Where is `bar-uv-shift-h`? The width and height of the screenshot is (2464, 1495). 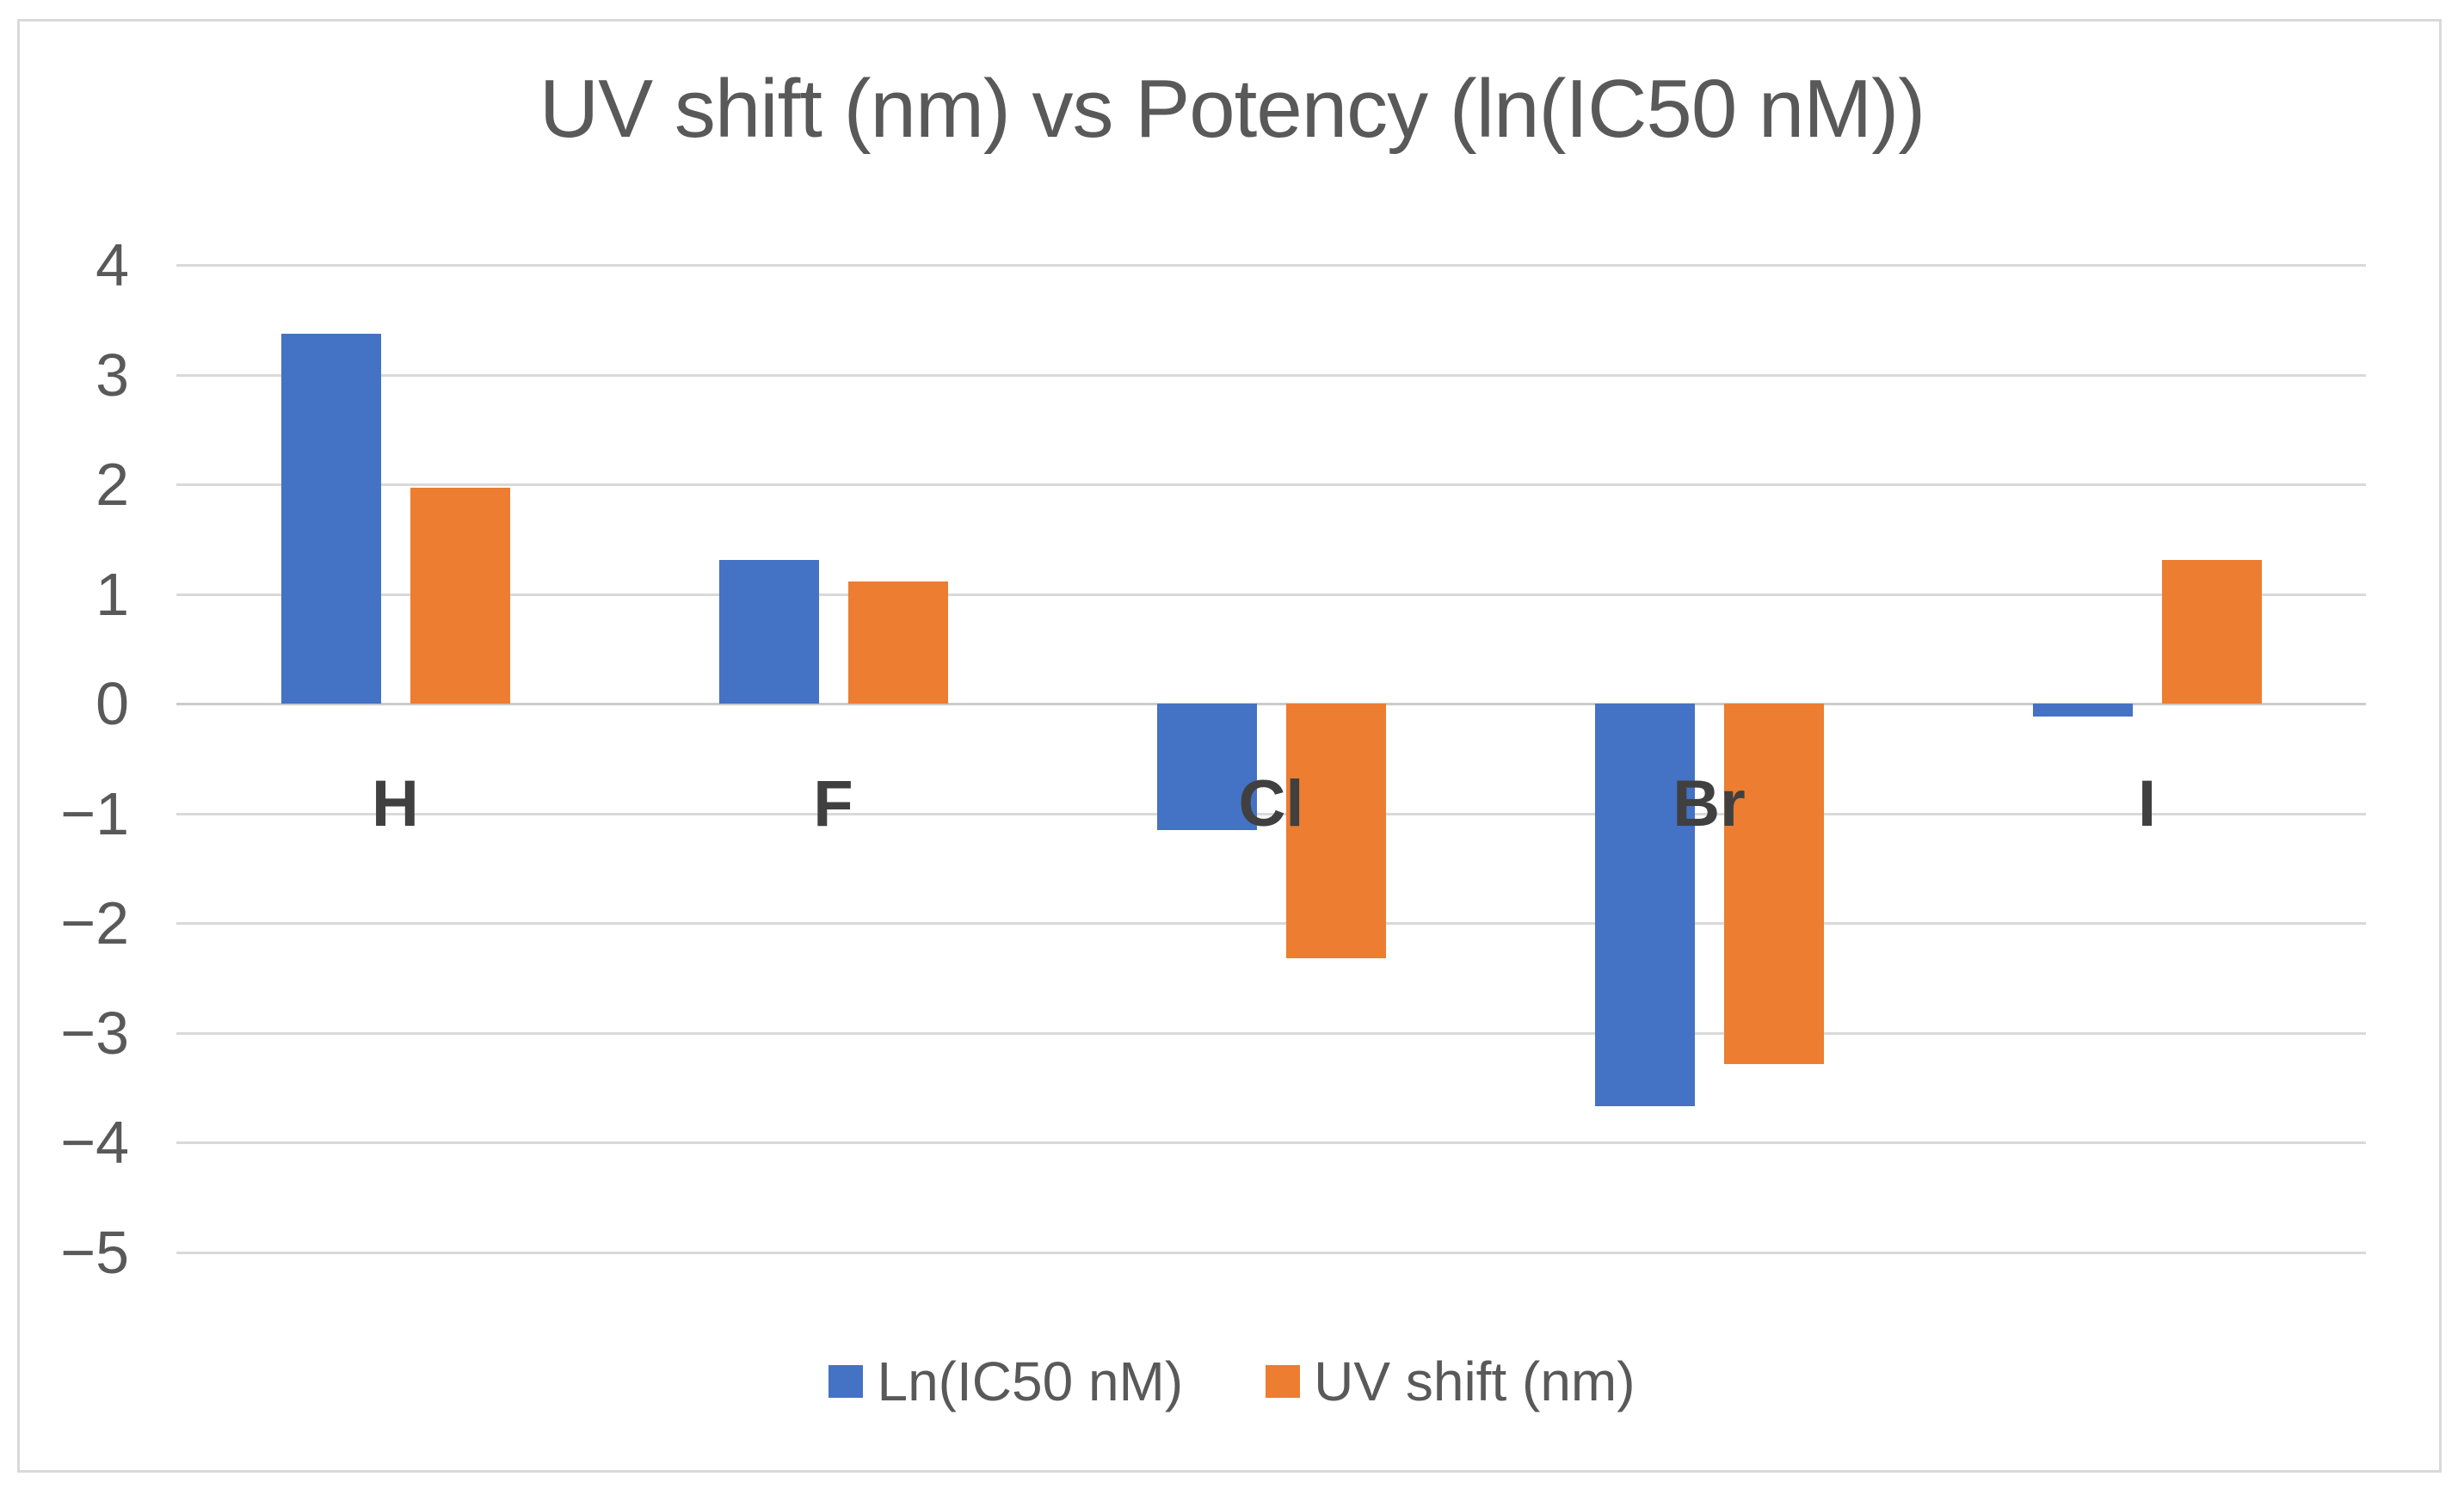 bar-uv-shift-h is located at coordinates (460, 595).